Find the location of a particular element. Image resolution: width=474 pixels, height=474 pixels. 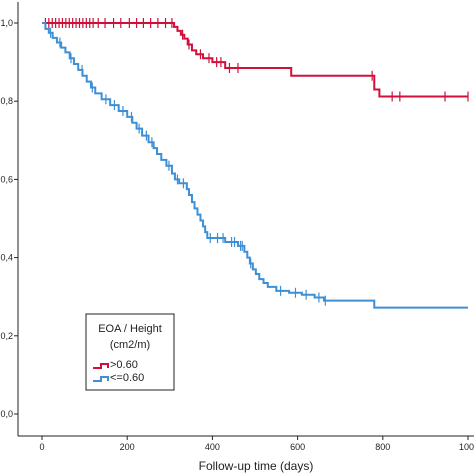

legend-label-low: <=0.60 is located at coordinates (127, 378).